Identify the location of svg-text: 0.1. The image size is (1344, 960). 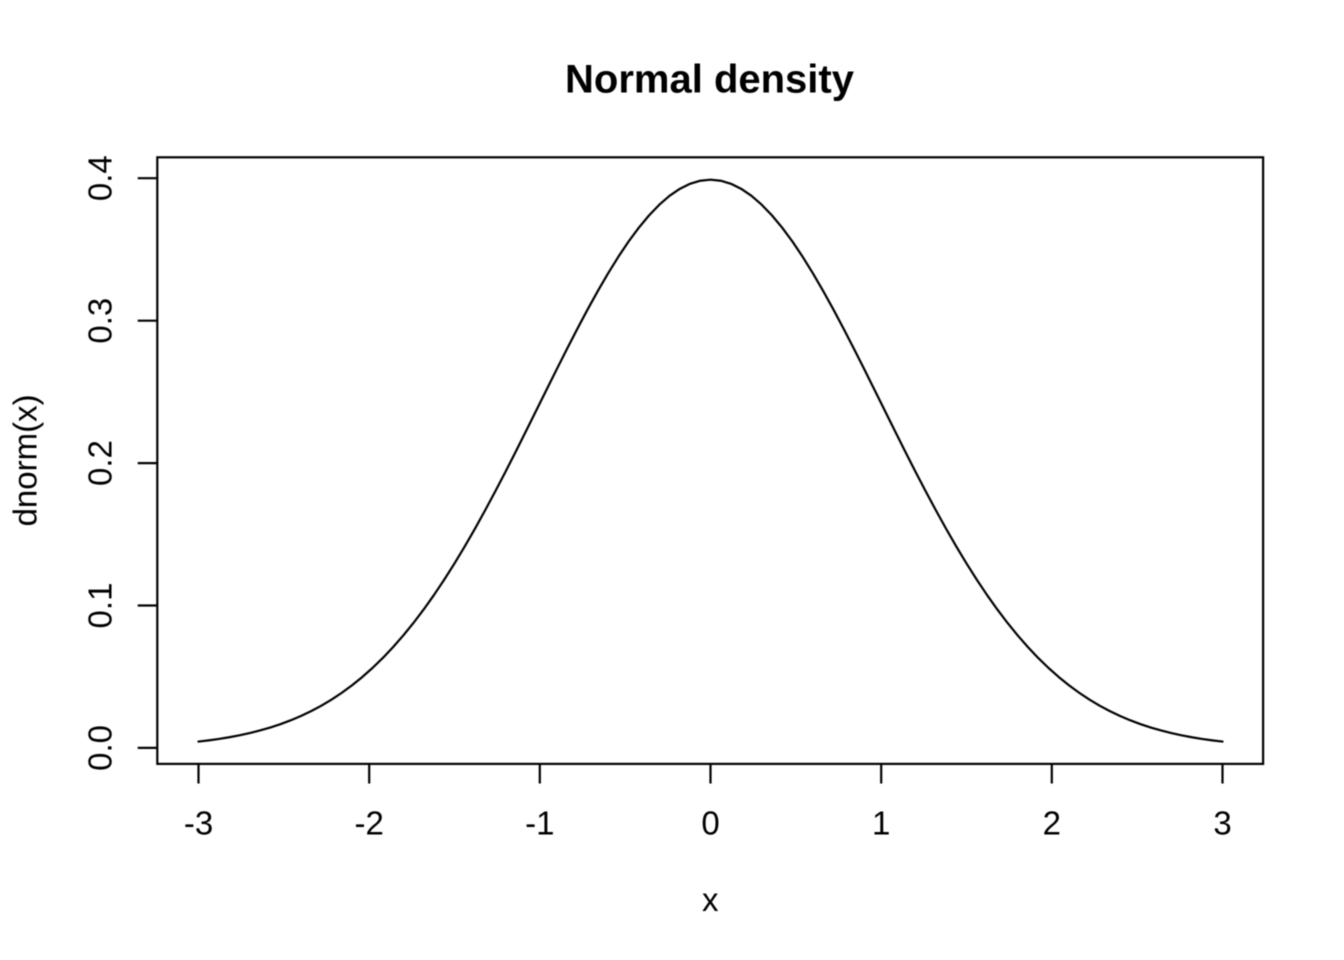
(100, 606).